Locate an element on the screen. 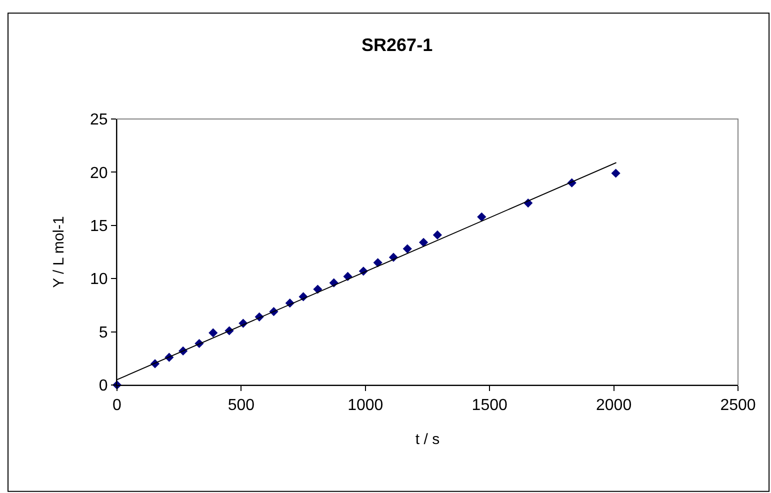  x-tick-label: 1500 is located at coordinates (490, 405).